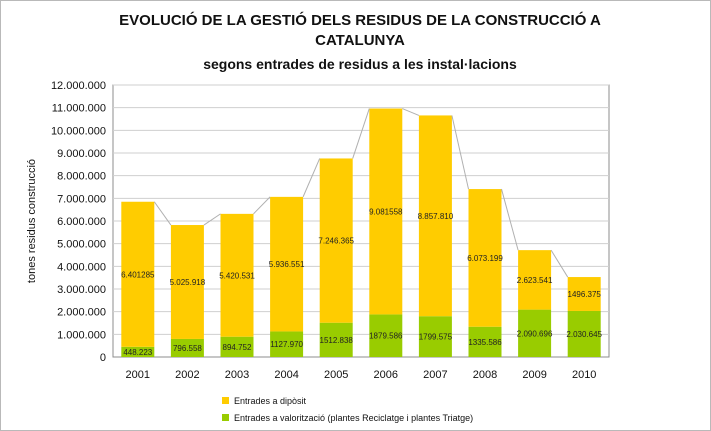 This screenshot has height=431, width=711. I want to click on data-label-diposit: 5.025.918, so click(188, 282).